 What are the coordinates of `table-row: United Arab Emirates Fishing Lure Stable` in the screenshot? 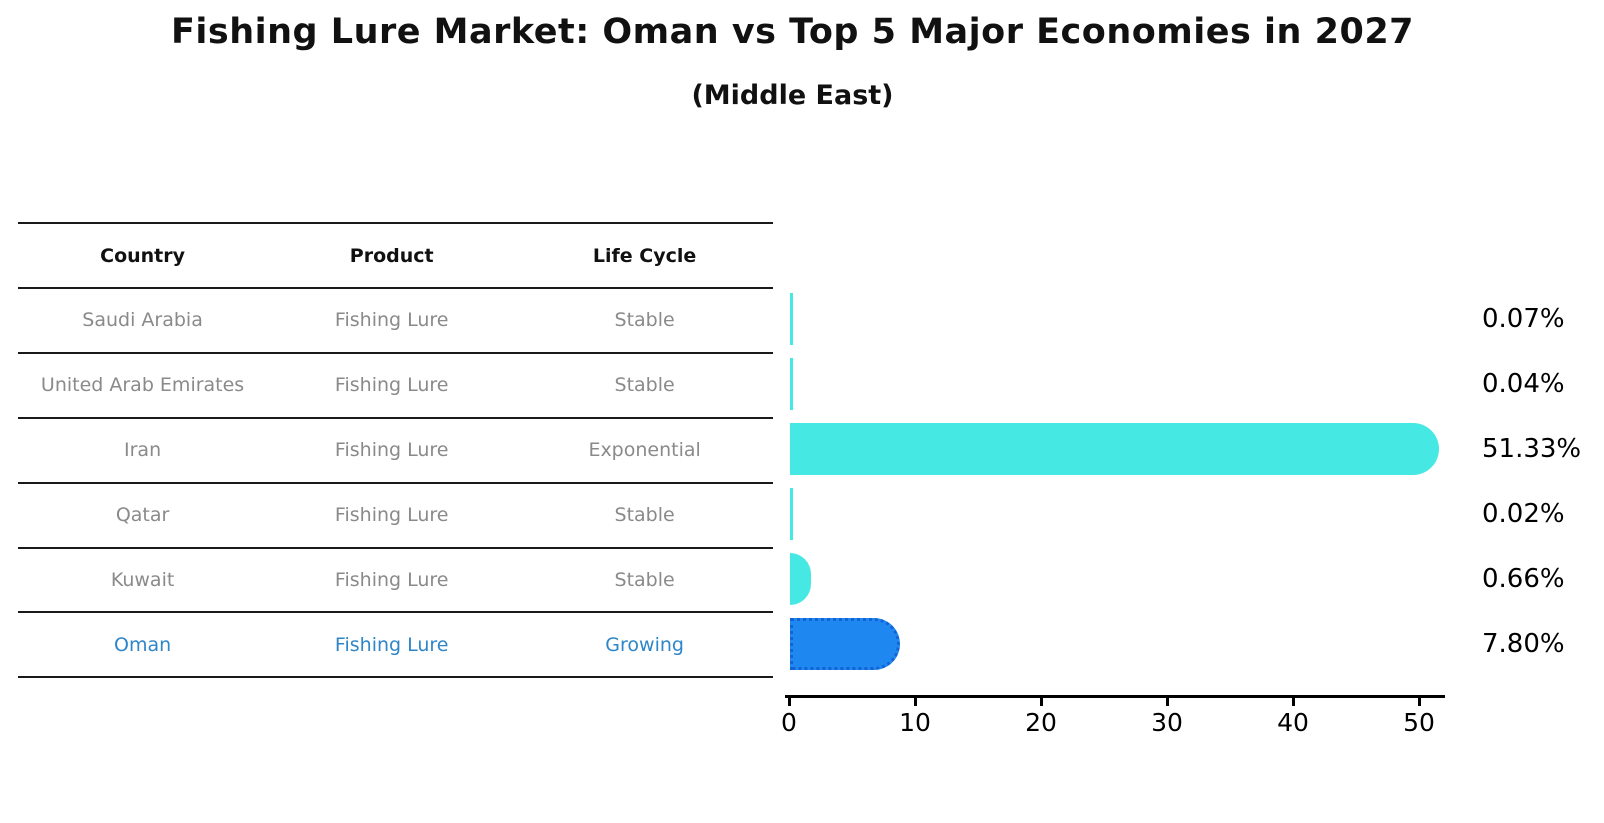 It's located at (395, 386).